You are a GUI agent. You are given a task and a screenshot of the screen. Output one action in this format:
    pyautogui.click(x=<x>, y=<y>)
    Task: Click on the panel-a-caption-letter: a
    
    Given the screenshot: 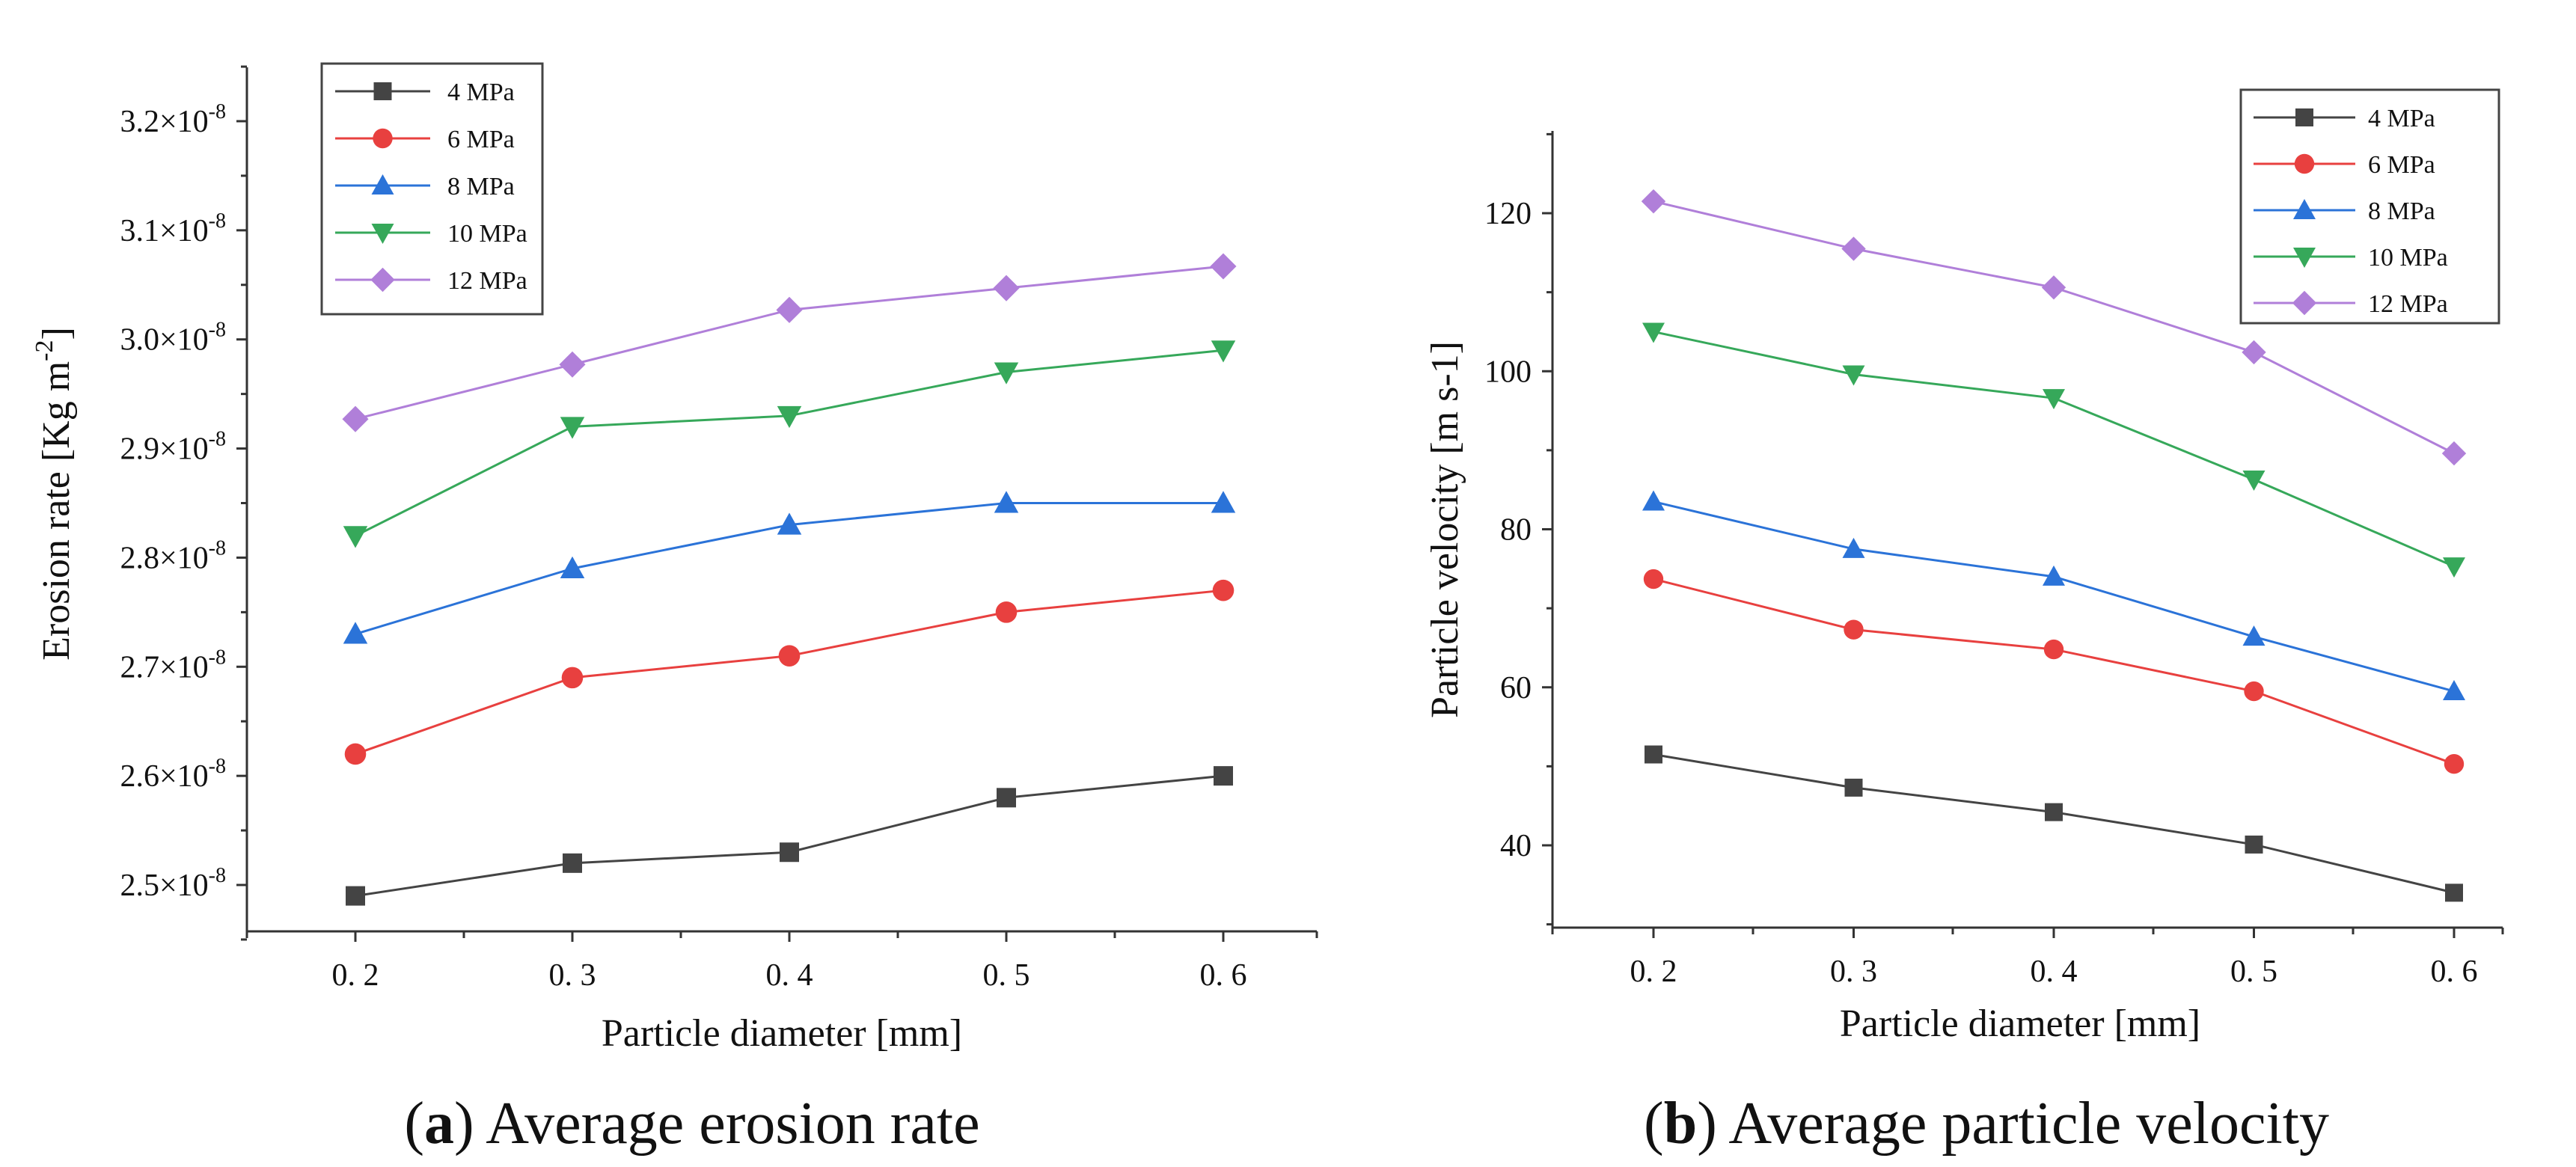 What is the action you would take?
    pyautogui.click(x=439, y=1124)
    